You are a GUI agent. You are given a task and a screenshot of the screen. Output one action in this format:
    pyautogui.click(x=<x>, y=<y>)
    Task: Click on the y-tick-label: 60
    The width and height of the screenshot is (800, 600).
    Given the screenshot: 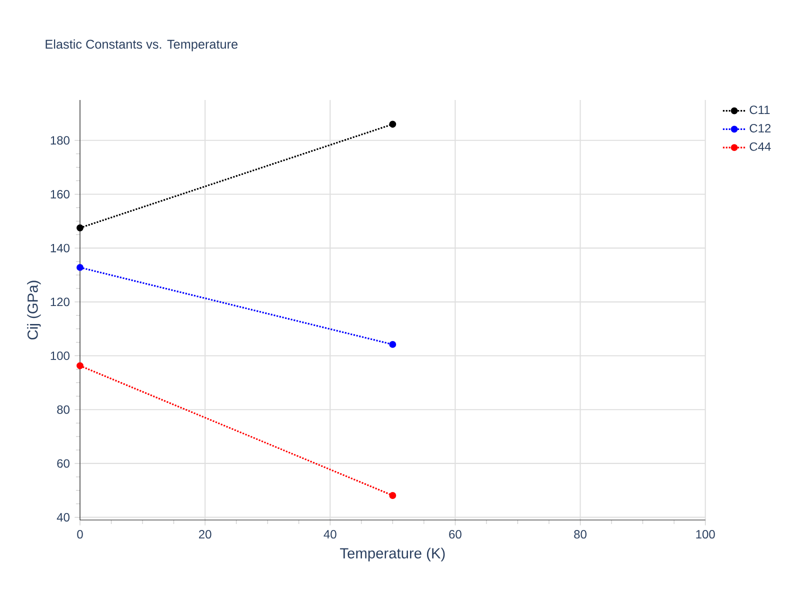 What is the action you would take?
    pyautogui.click(x=63, y=463)
    